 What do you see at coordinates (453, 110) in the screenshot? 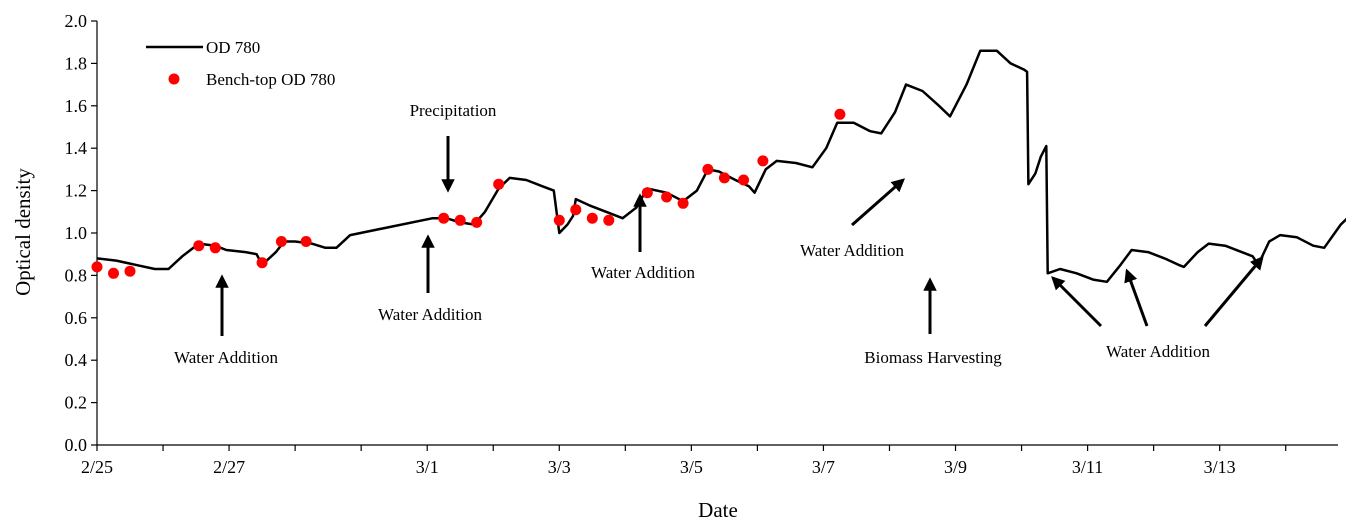
I see `annotation-label: Precipitation` at bounding box center [453, 110].